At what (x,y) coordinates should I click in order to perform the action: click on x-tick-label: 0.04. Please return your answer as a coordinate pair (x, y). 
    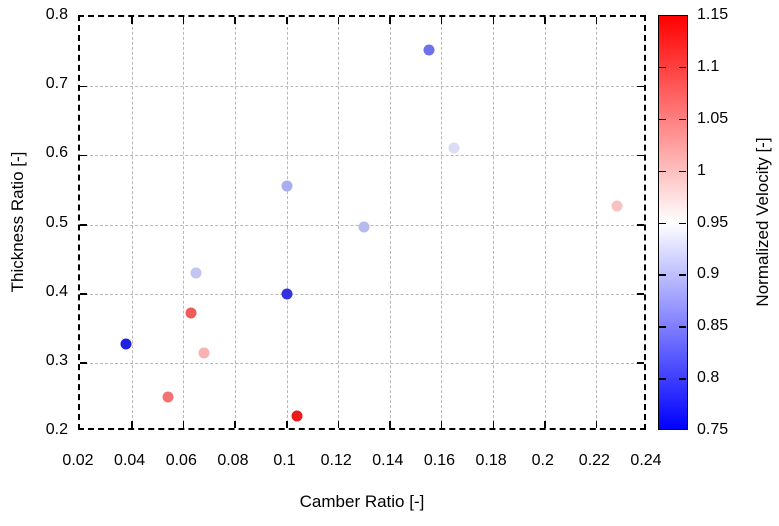
    Looking at the image, I should click on (130, 460).